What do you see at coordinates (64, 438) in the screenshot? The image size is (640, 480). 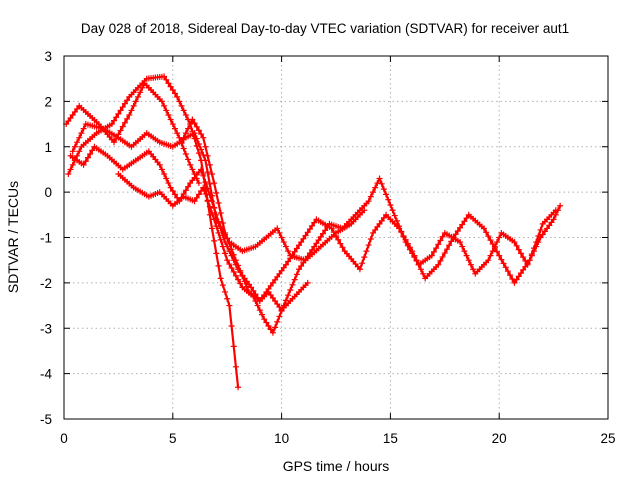 I see `x-tick-label: 0` at bounding box center [64, 438].